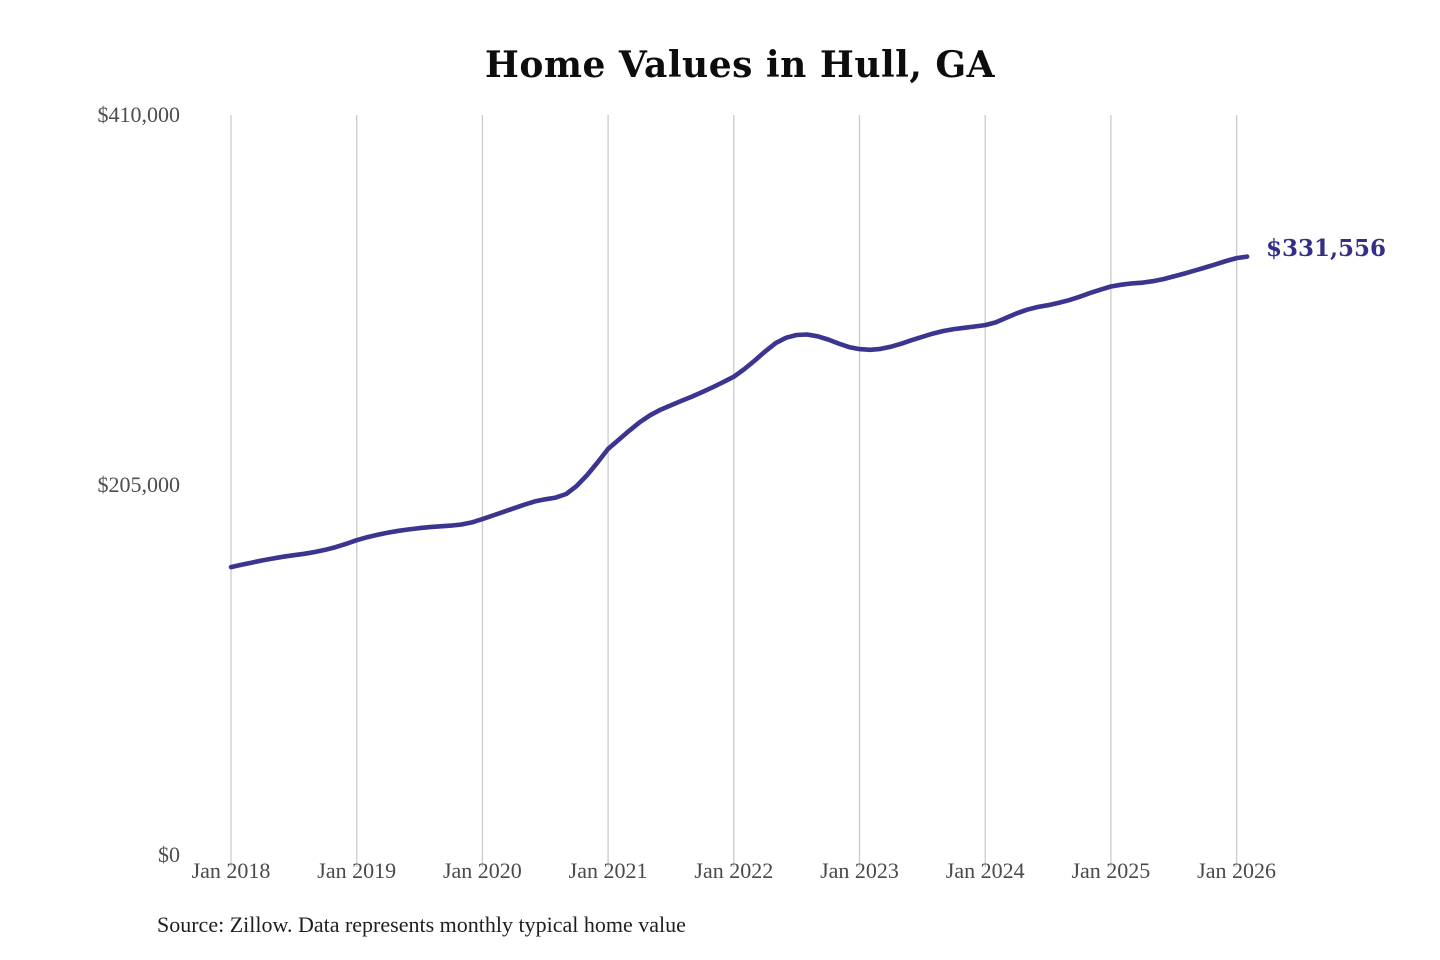 The image size is (1440, 960). I want to click on y-axis-label-0: $0, so click(169, 854).